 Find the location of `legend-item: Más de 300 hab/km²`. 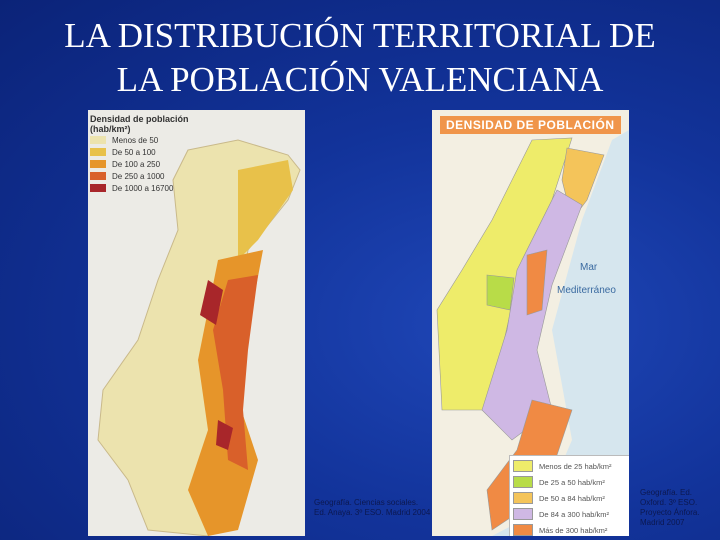

legend-item: Más de 300 hab/km² is located at coordinates (570, 529).